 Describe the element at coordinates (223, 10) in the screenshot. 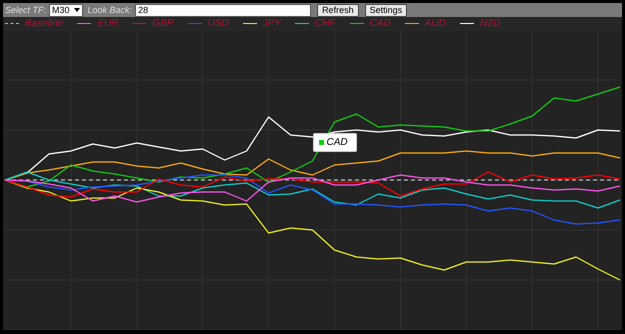

I see `text: 28` at that location.